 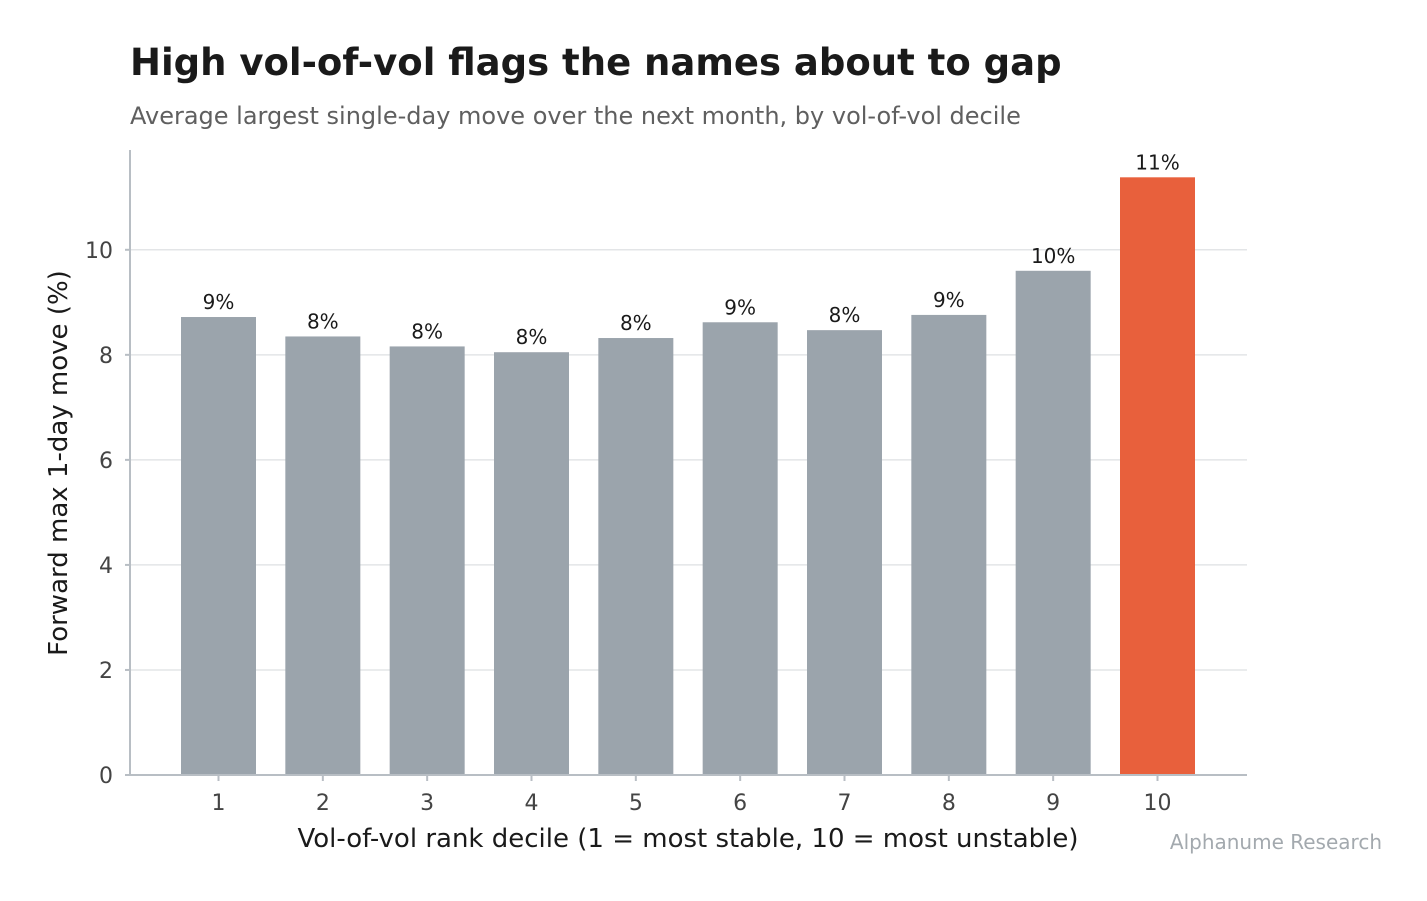 I want to click on y-axis-ticks: 0 2 4 6 8 10, so click(x=107, y=514).